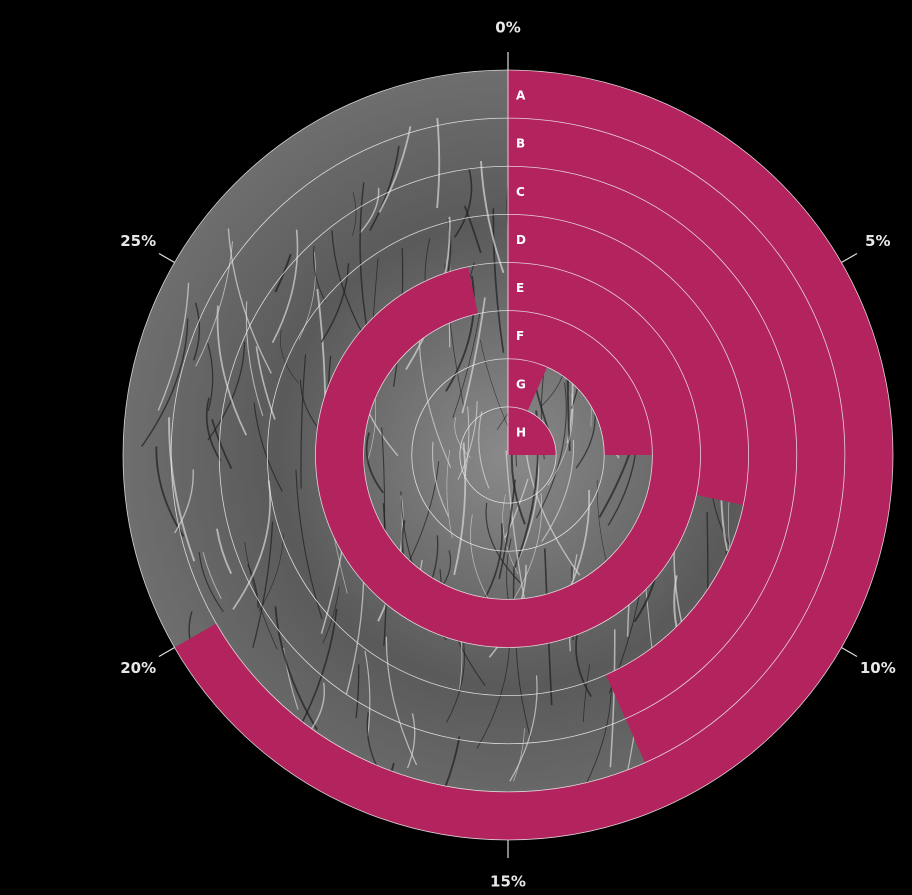 The image size is (912, 895). I want to click on tick-label: 0%, so click(507, 28).